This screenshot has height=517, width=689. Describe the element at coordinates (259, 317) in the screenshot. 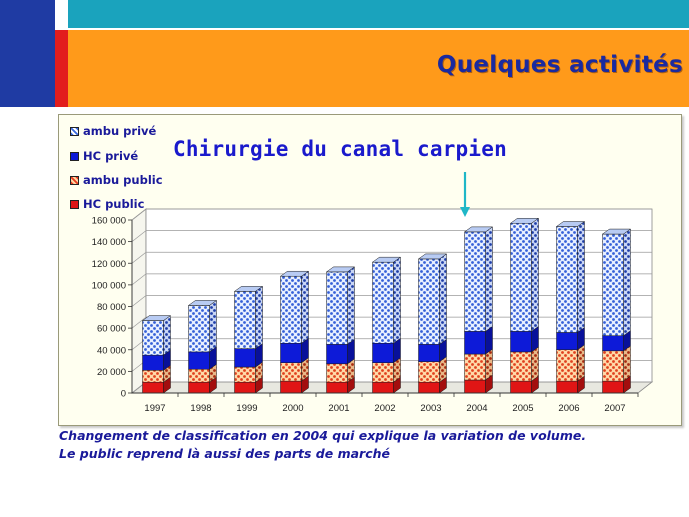

I see `bar-ambu-prive-1999-side` at that location.